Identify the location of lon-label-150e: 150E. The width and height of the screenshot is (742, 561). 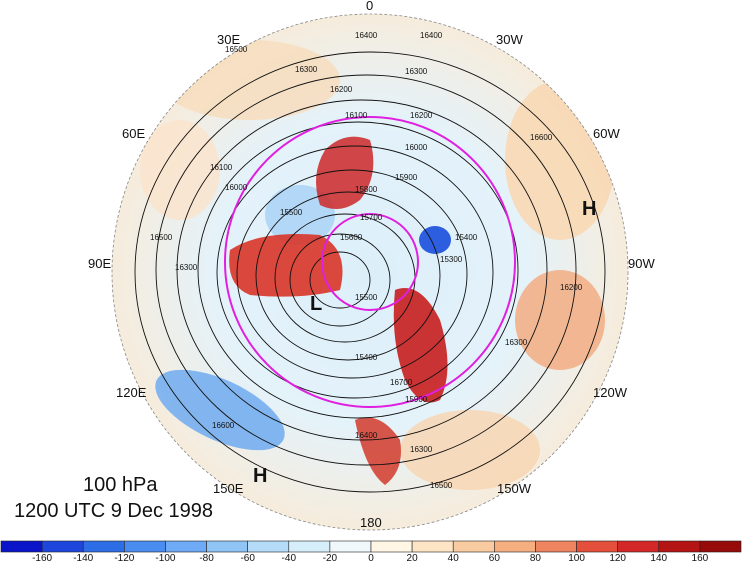
(228, 488).